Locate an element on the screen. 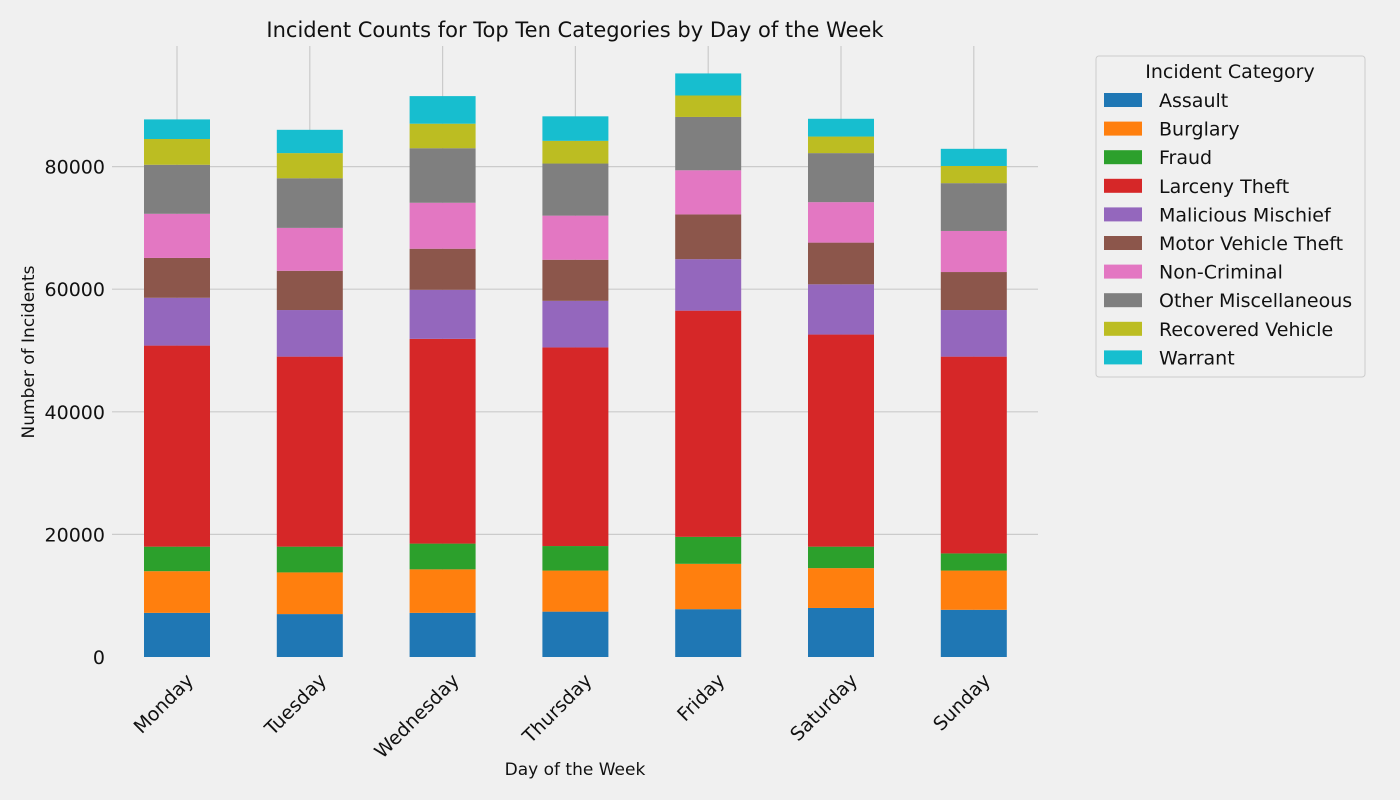 This screenshot has height=800, width=1400. bar-non-criminal-tuesday is located at coordinates (309, 249).